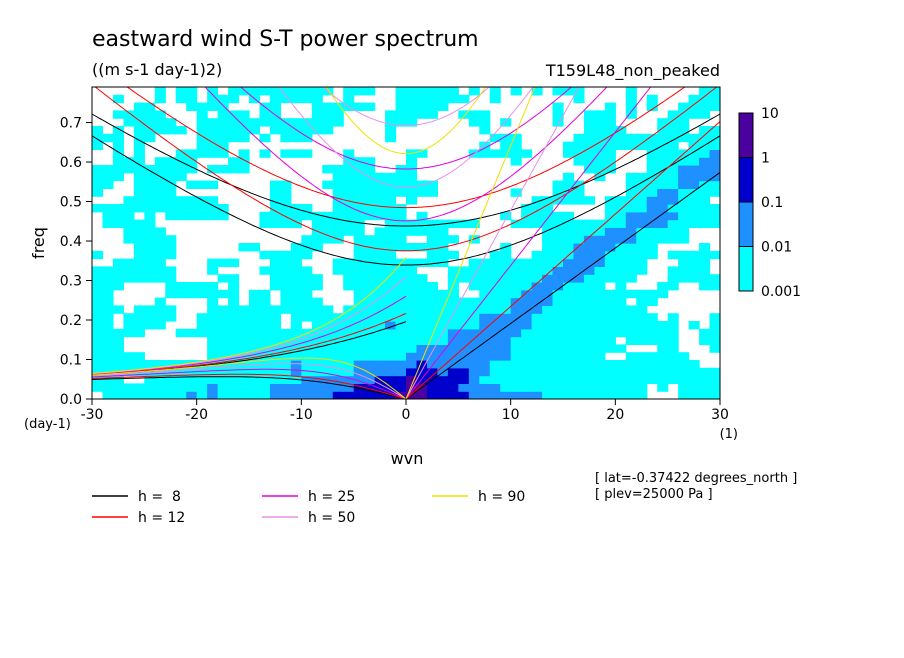 The height and width of the screenshot is (658, 904). I want to click on colorbar-segment, so click(746, 180).